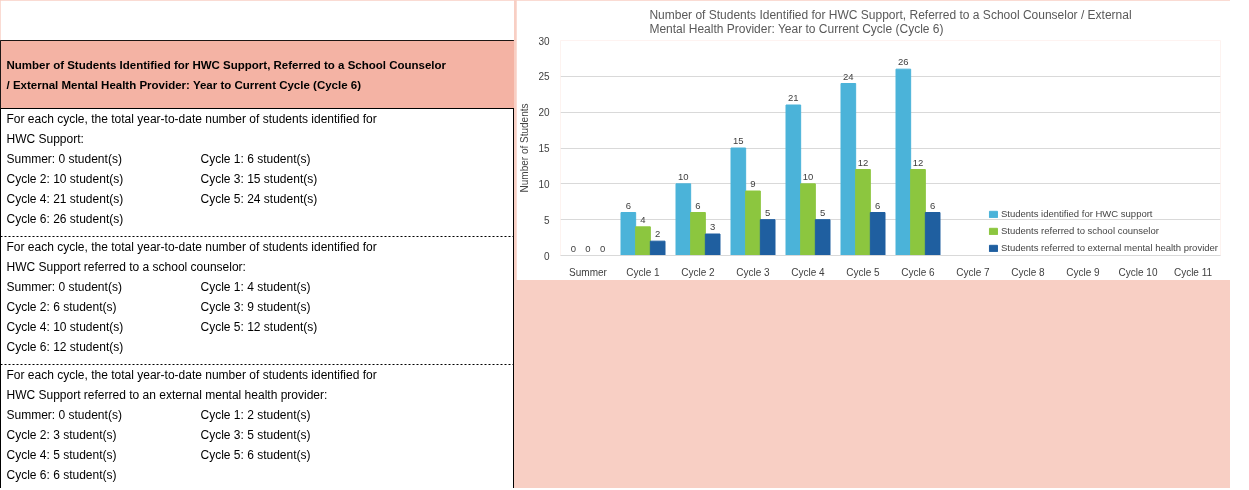 This screenshot has width=1249, height=490. What do you see at coordinates (973, 272) in the screenshot?
I see `x-tick-label: Cycle 7` at bounding box center [973, 272].